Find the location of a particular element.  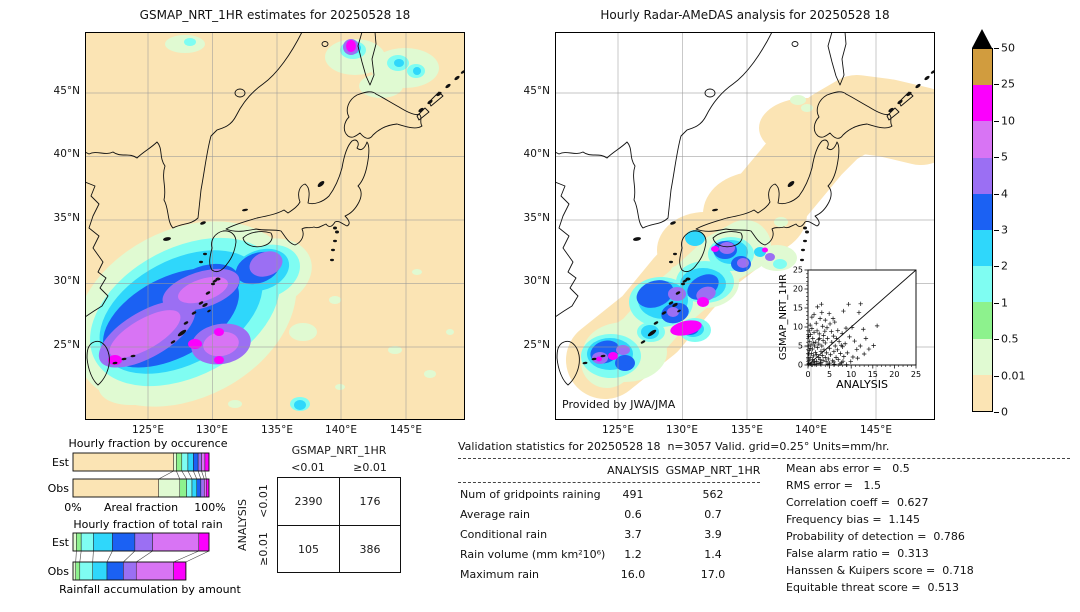

inset-xlabel: ANALYSIS is located at coordinates (862, 384).